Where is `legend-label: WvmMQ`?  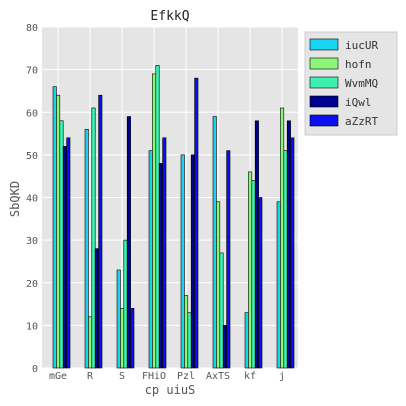
legend-label: WvmMQ is located at coordinates (361, 83).